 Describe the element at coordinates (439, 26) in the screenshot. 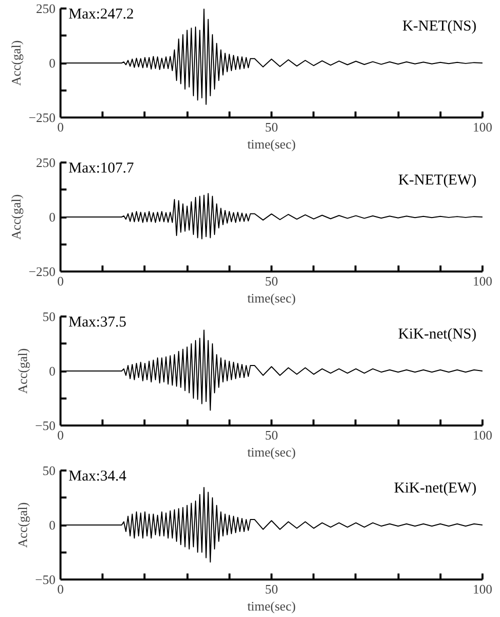

I see `annotation: K-NET(NS)` at that location.